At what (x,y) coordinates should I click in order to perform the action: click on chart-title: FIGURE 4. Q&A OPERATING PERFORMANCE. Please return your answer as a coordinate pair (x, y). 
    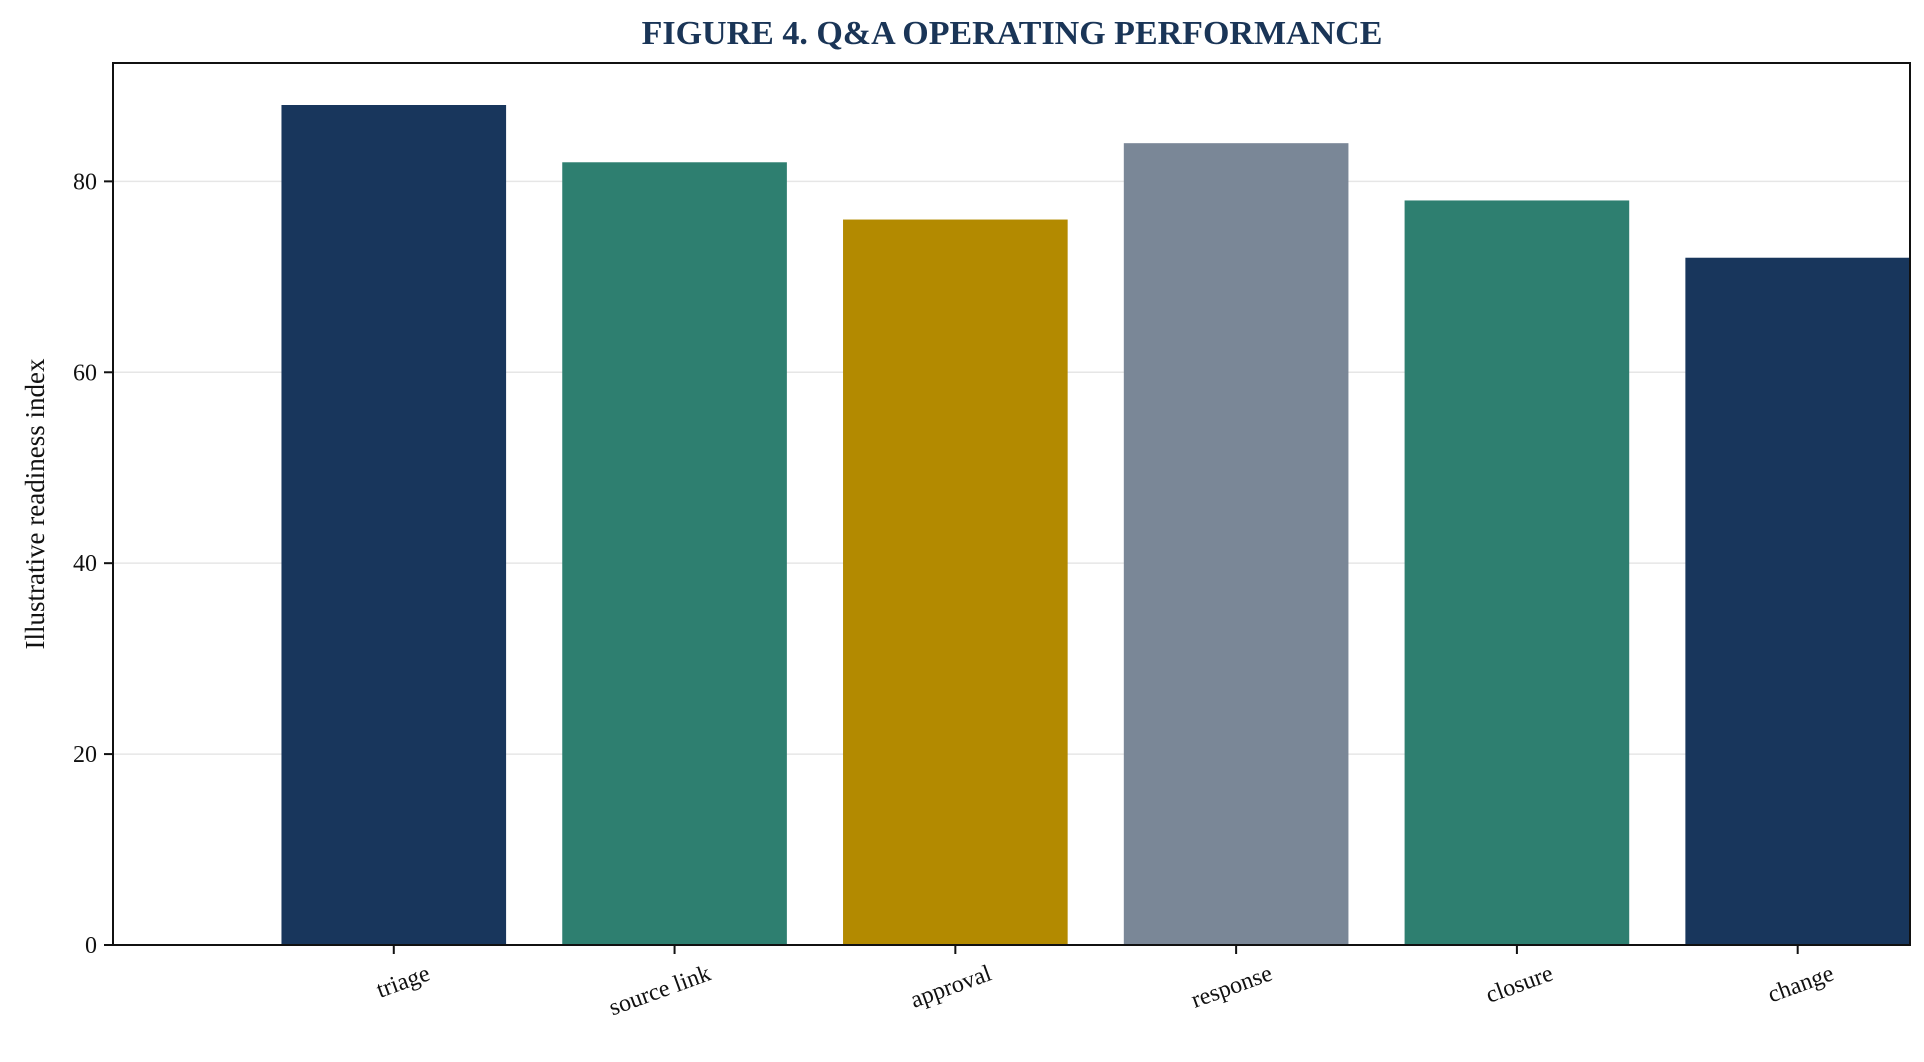
    Looking at the image, I should click on (1012, 33).